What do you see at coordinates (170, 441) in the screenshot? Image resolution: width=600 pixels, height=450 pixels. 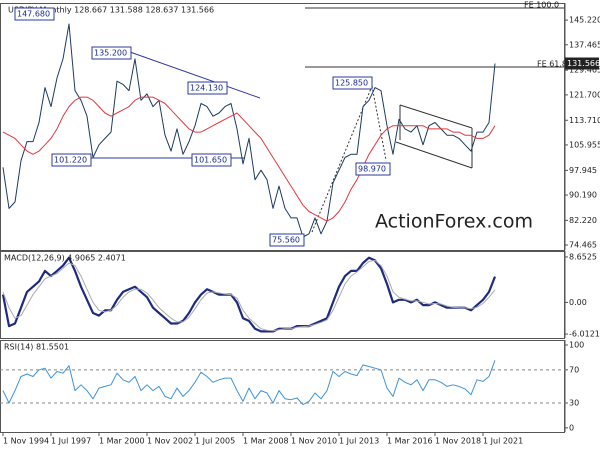 I see `x-tick-label: 1 Nov 2002` at bounding box center [170, 441].